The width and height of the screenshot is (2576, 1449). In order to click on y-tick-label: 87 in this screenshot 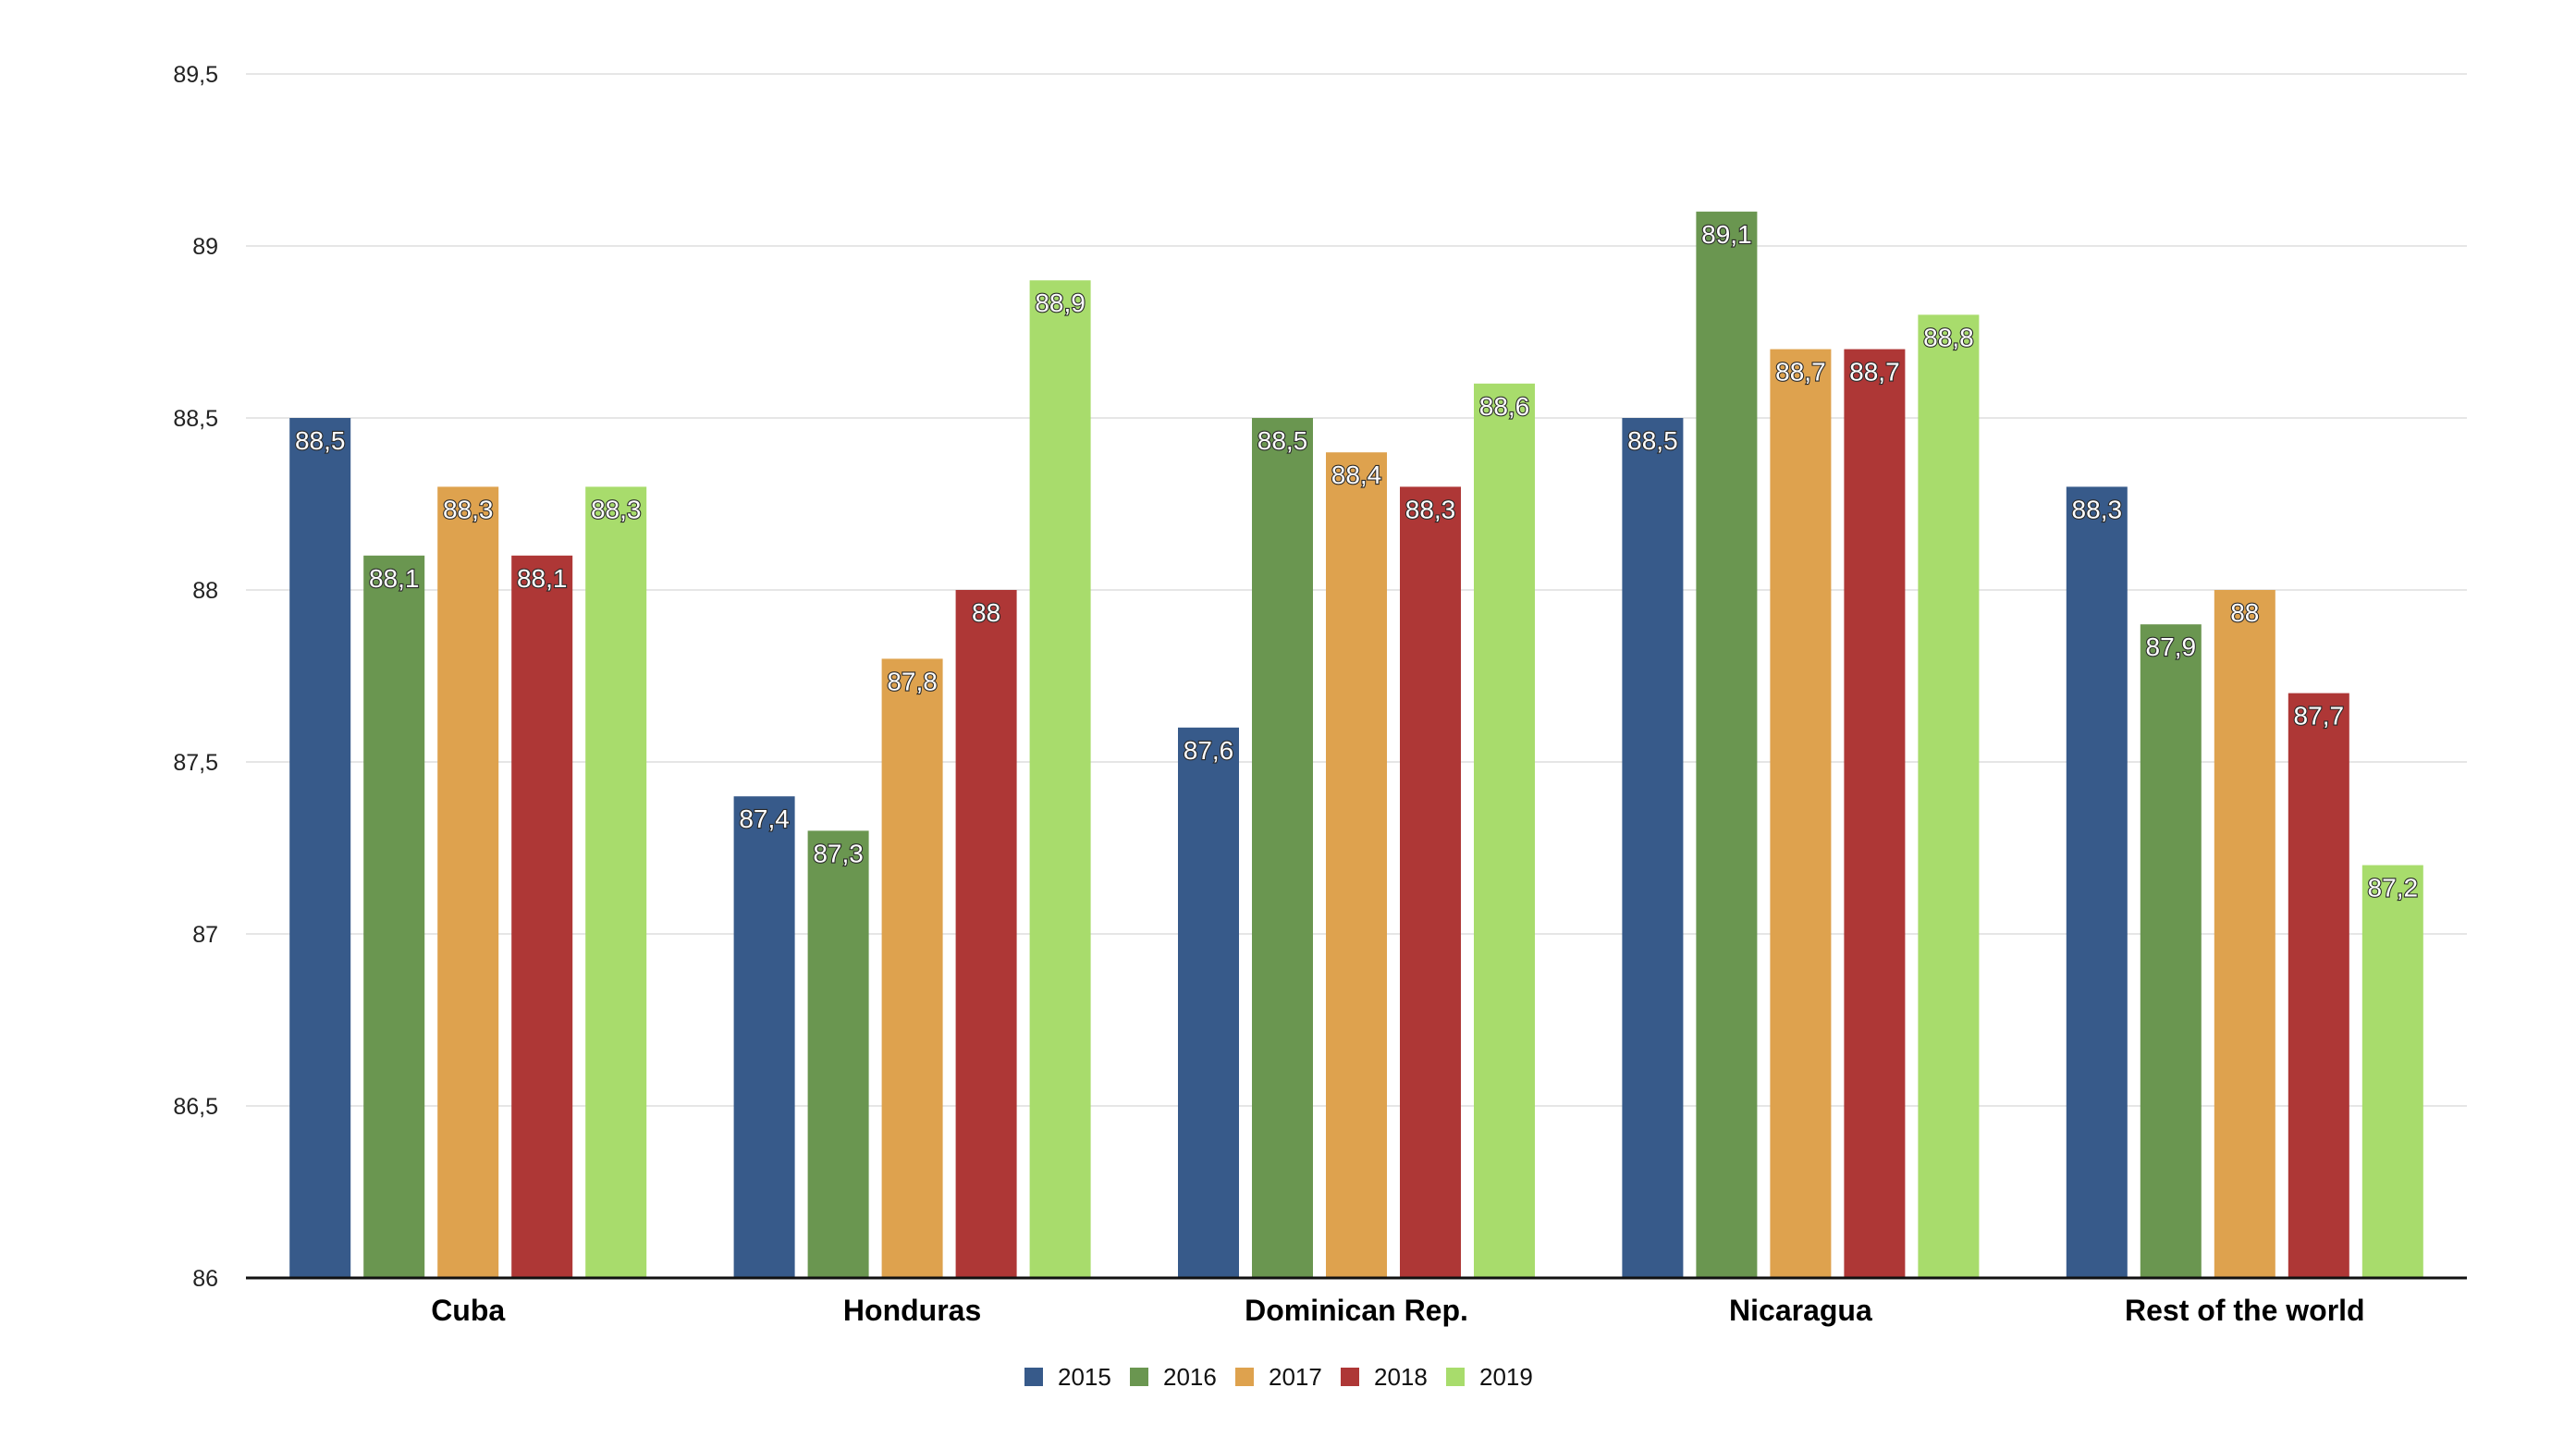, I will do `click(205, 935)`.